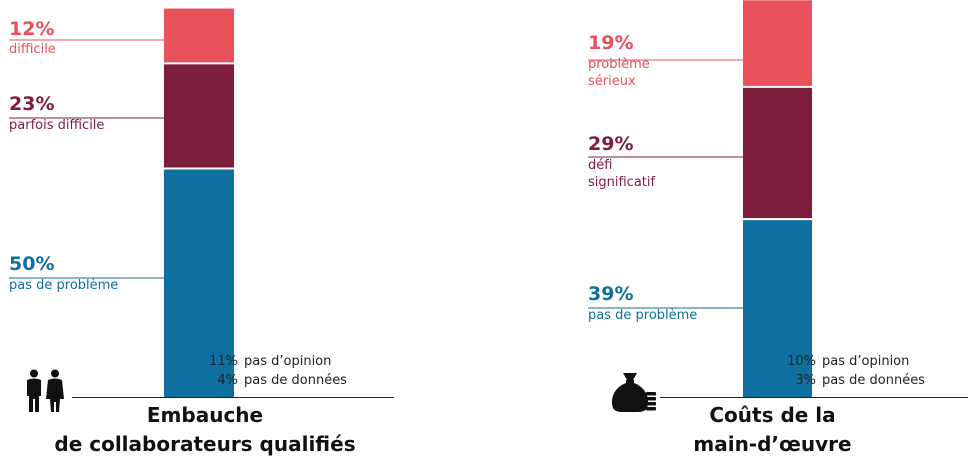  What do you see at coordinates (45, 390) in the screenshot?
I see `people-icon` at bounding box center [45, 390].